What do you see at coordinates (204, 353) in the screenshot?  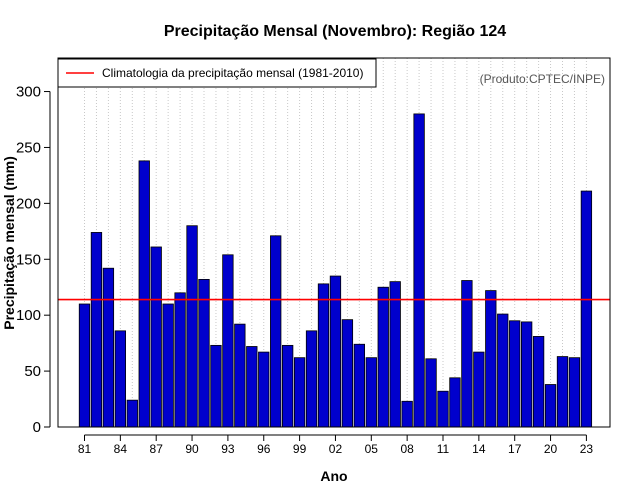 I see `bar-1991` at bounding box center [204, 353].